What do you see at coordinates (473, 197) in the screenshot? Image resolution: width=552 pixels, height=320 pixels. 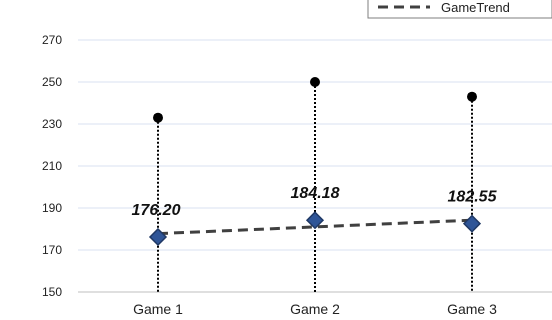 I see `data-label: 182.55` at bounding box center [473, 197].